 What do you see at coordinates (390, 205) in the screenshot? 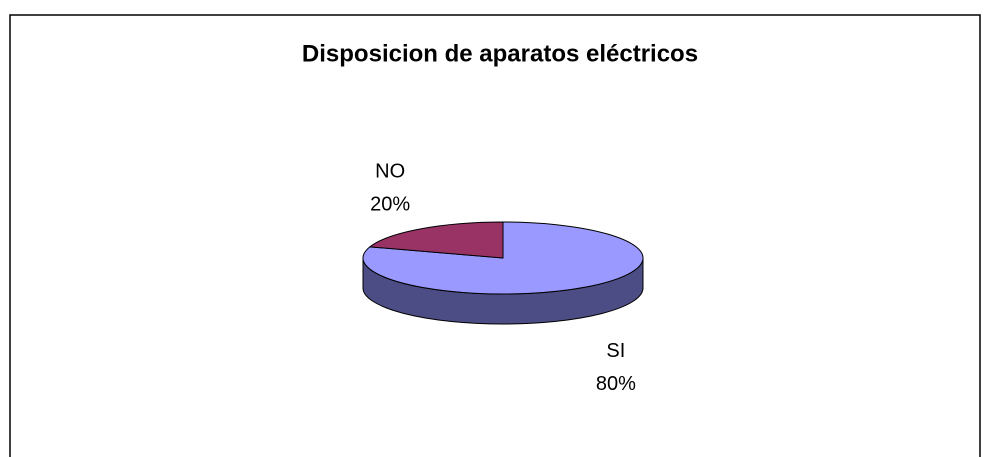
I see `slice-value-label: 20%` at bounding box center [390, 205].